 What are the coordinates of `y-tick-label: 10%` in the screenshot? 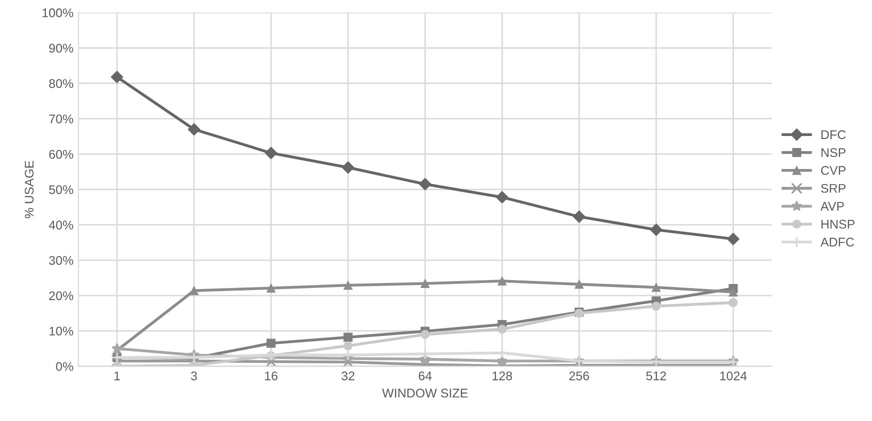 It's located at (62, 331).